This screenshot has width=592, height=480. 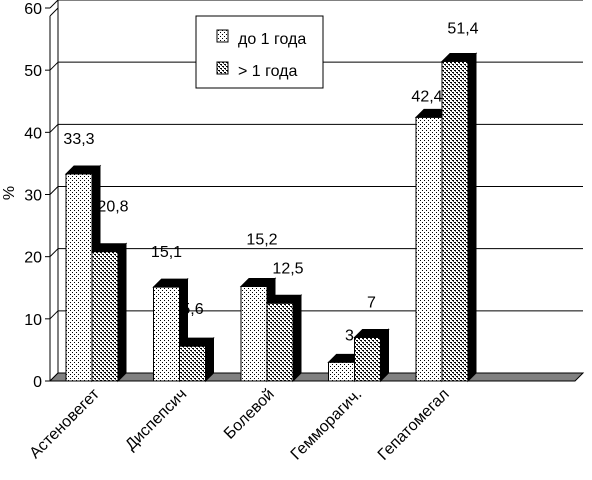 What do you see at coordinates (33, 71) in the screenshot?
I see `y-tick-label: 50` at bounding box center [33, 71].